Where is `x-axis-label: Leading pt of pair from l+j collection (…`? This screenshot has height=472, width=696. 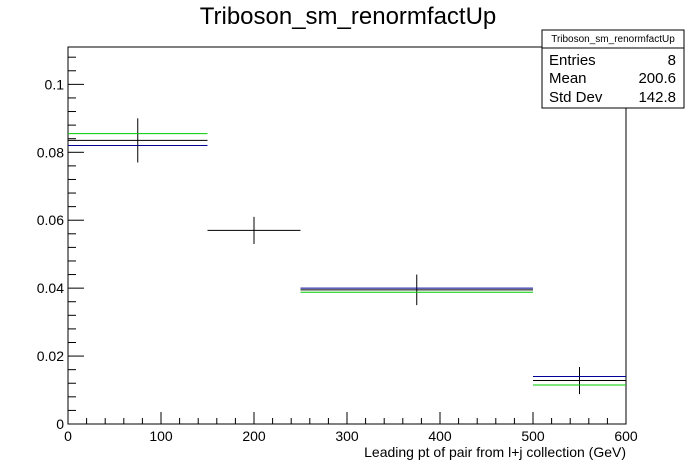
x-axis-label: Leading pt of pair from l+j collection (… is located at coordinates (495, 452).